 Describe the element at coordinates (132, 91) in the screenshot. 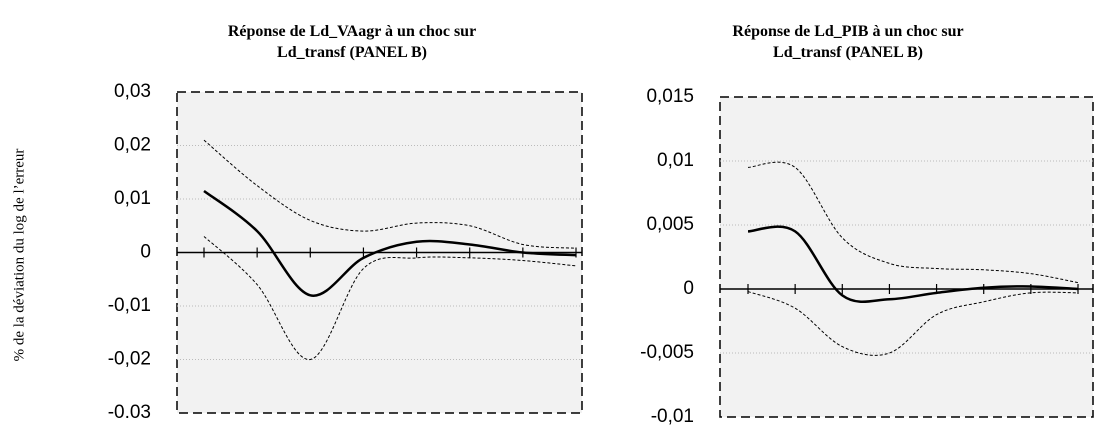

I see `y-tick-label: 0,03` at that location.